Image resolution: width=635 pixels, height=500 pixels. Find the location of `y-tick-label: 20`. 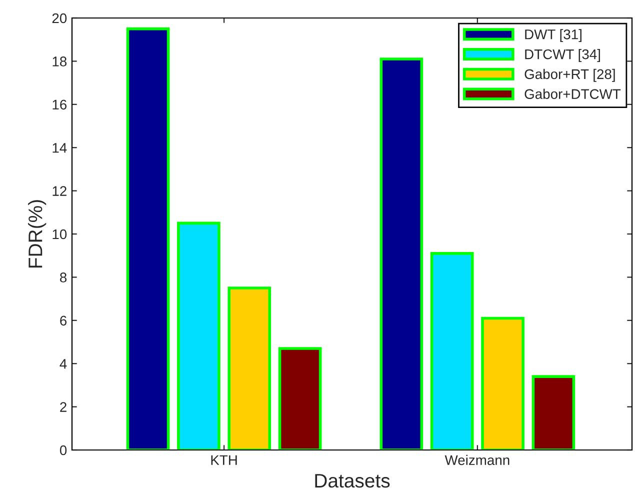

y-tick-label: 20 is located at coordinates (59, 18).